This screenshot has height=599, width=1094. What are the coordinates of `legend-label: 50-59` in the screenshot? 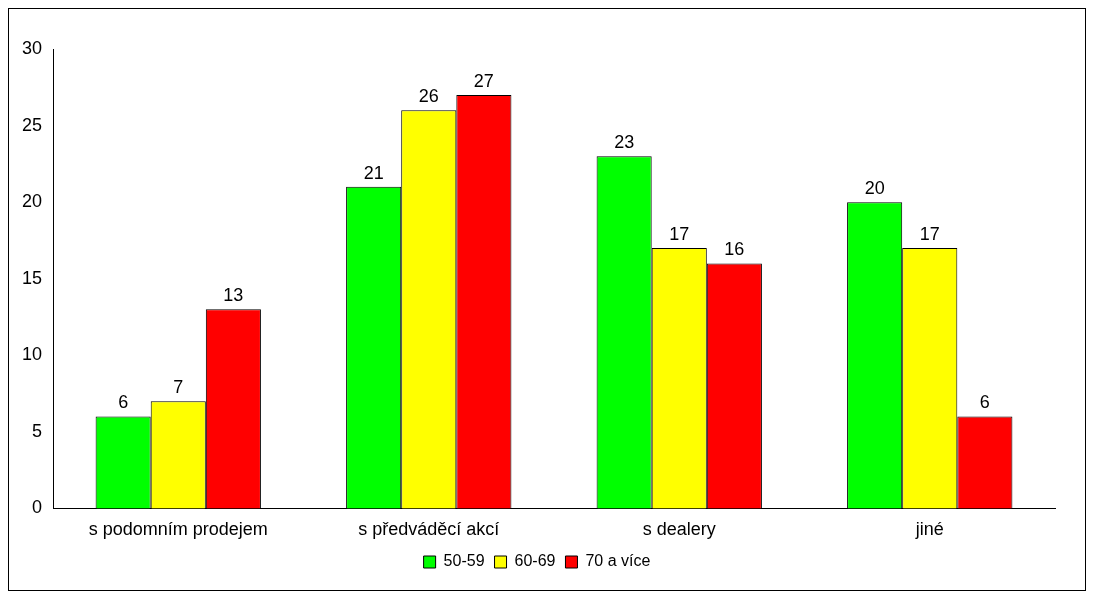 It's located at (464, 561).